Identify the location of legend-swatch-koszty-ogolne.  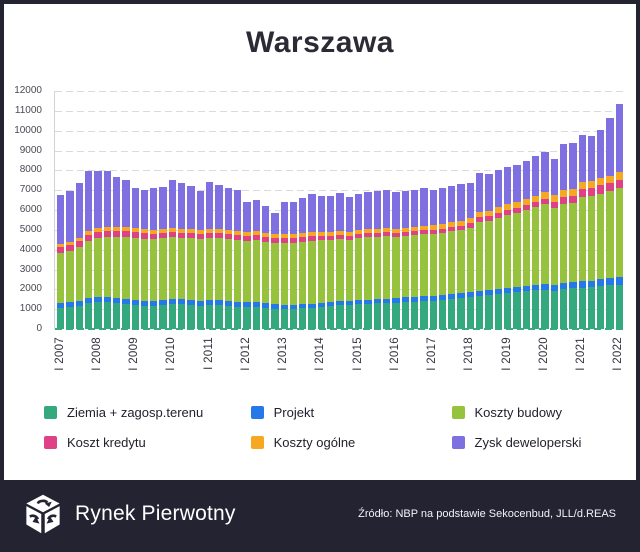
(257, 442).